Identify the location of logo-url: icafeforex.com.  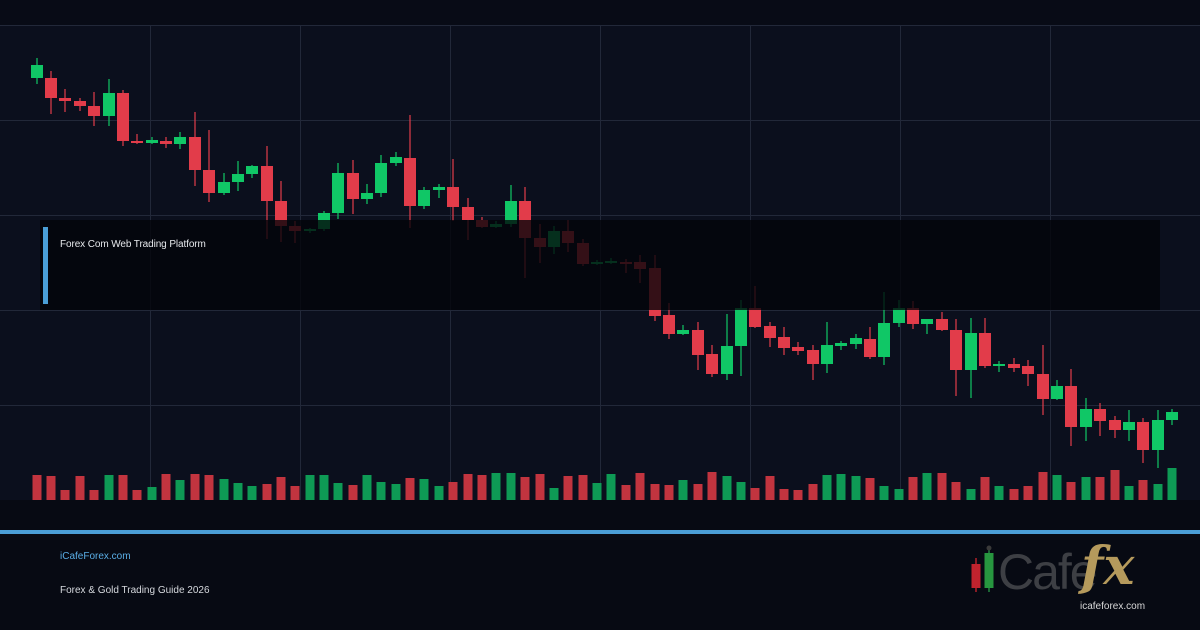
(1113, 606).